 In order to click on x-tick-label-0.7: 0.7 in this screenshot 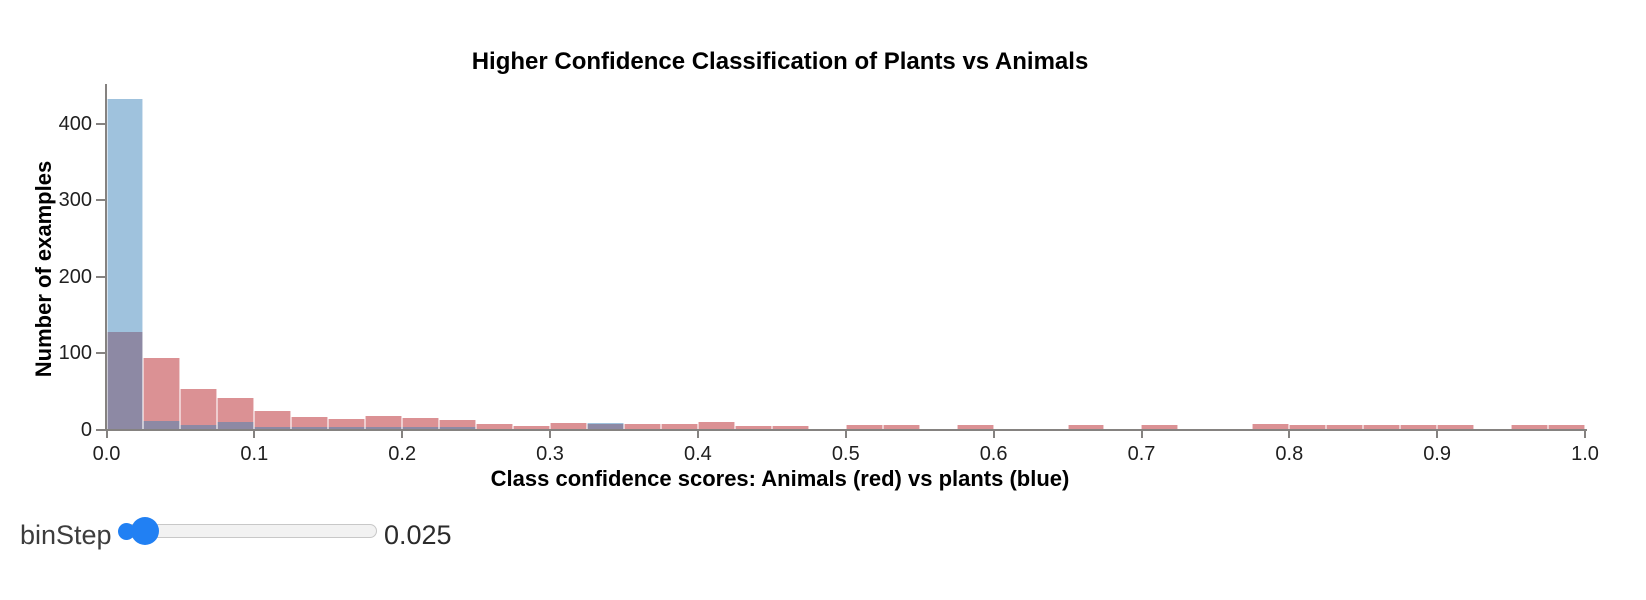, I will do `click(1141, 454)`.